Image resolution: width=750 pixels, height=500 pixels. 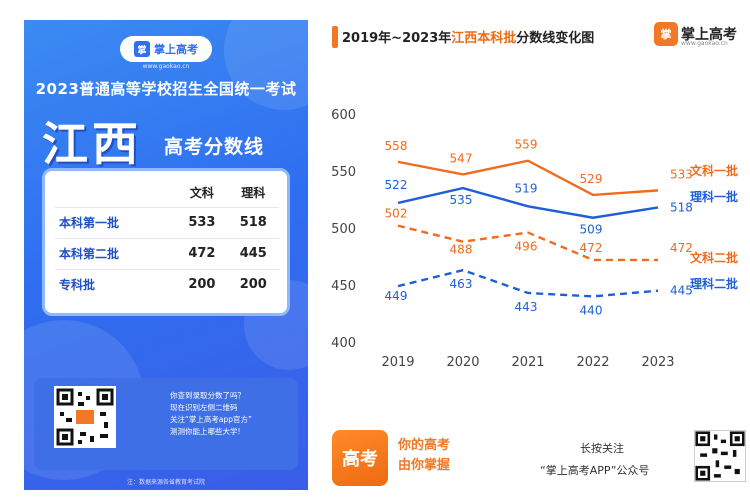 I want to click on poster-logo: 掌 掌上高考, so click(x=166, y=49).